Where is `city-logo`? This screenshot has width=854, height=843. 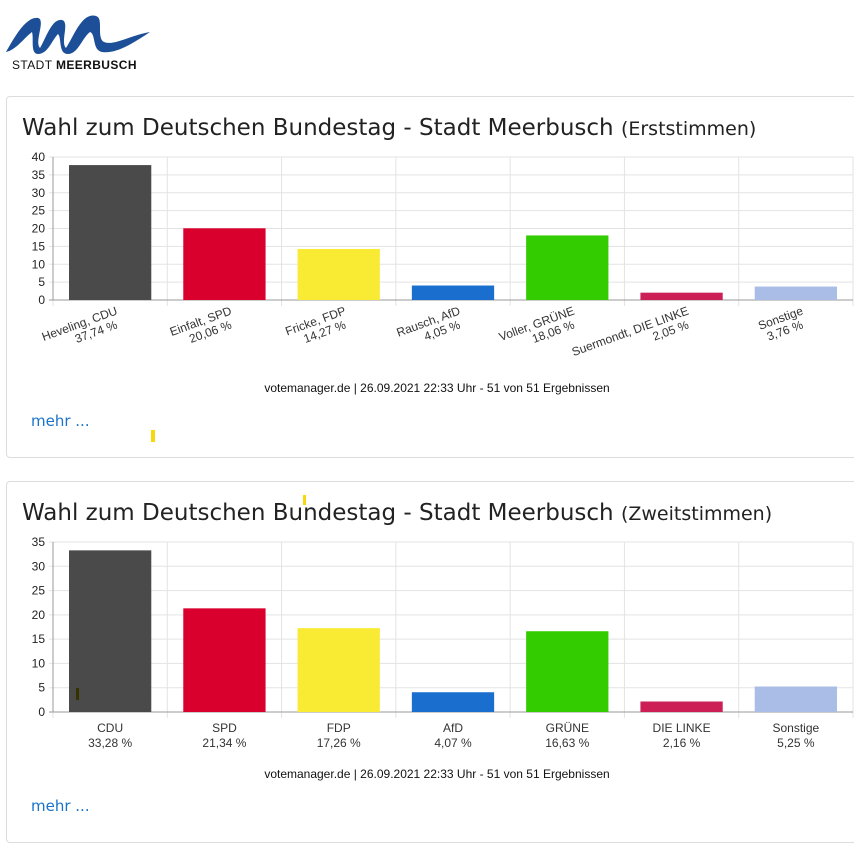 city-logo is located at coordinates (79, 42).